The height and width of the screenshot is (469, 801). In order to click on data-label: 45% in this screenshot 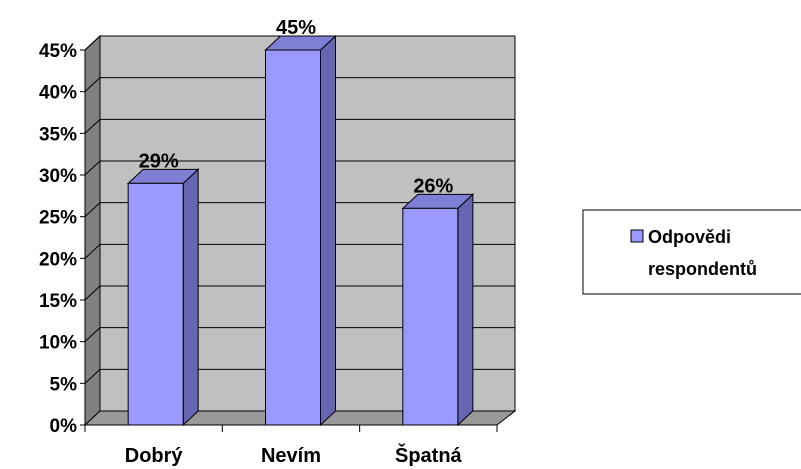, I will do `click(296, 28)`.